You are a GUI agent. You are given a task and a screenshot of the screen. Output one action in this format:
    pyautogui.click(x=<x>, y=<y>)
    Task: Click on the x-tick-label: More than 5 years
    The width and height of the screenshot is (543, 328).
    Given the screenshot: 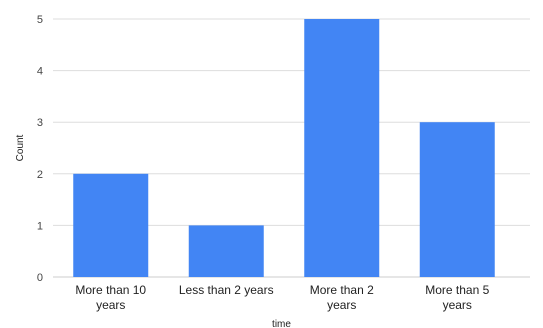 What is the action you would take?
    pyautogui.click(x=457, y=297)
    